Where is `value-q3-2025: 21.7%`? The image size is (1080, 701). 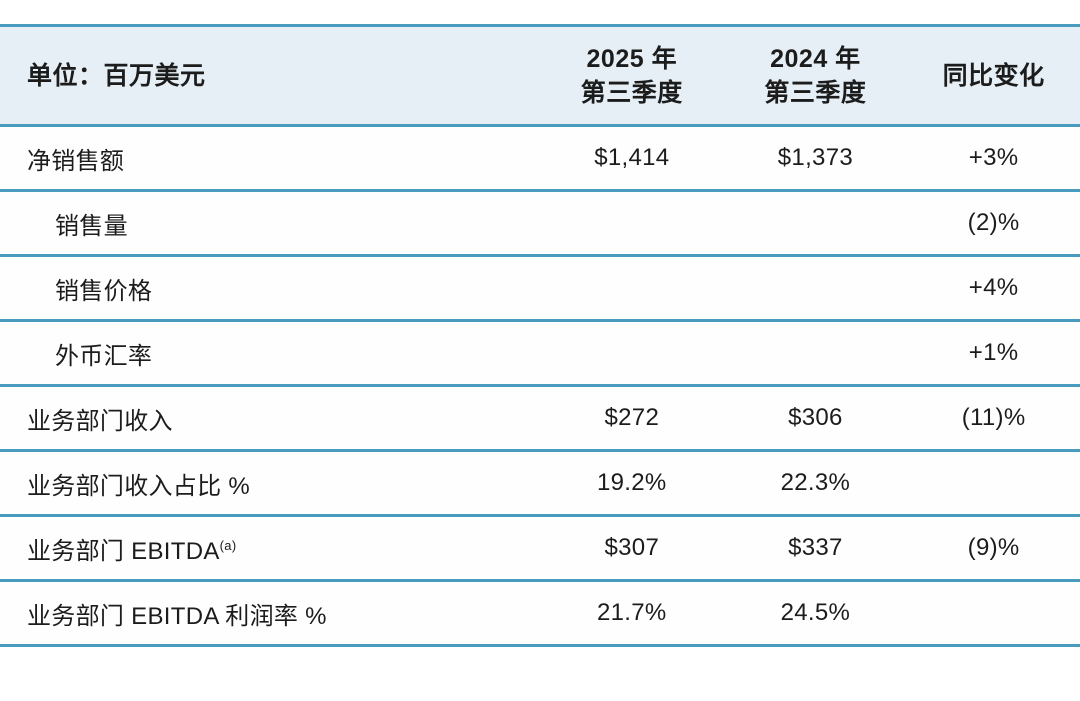
value-q3-2025: 21.7% is located at coordinates (632, 613).